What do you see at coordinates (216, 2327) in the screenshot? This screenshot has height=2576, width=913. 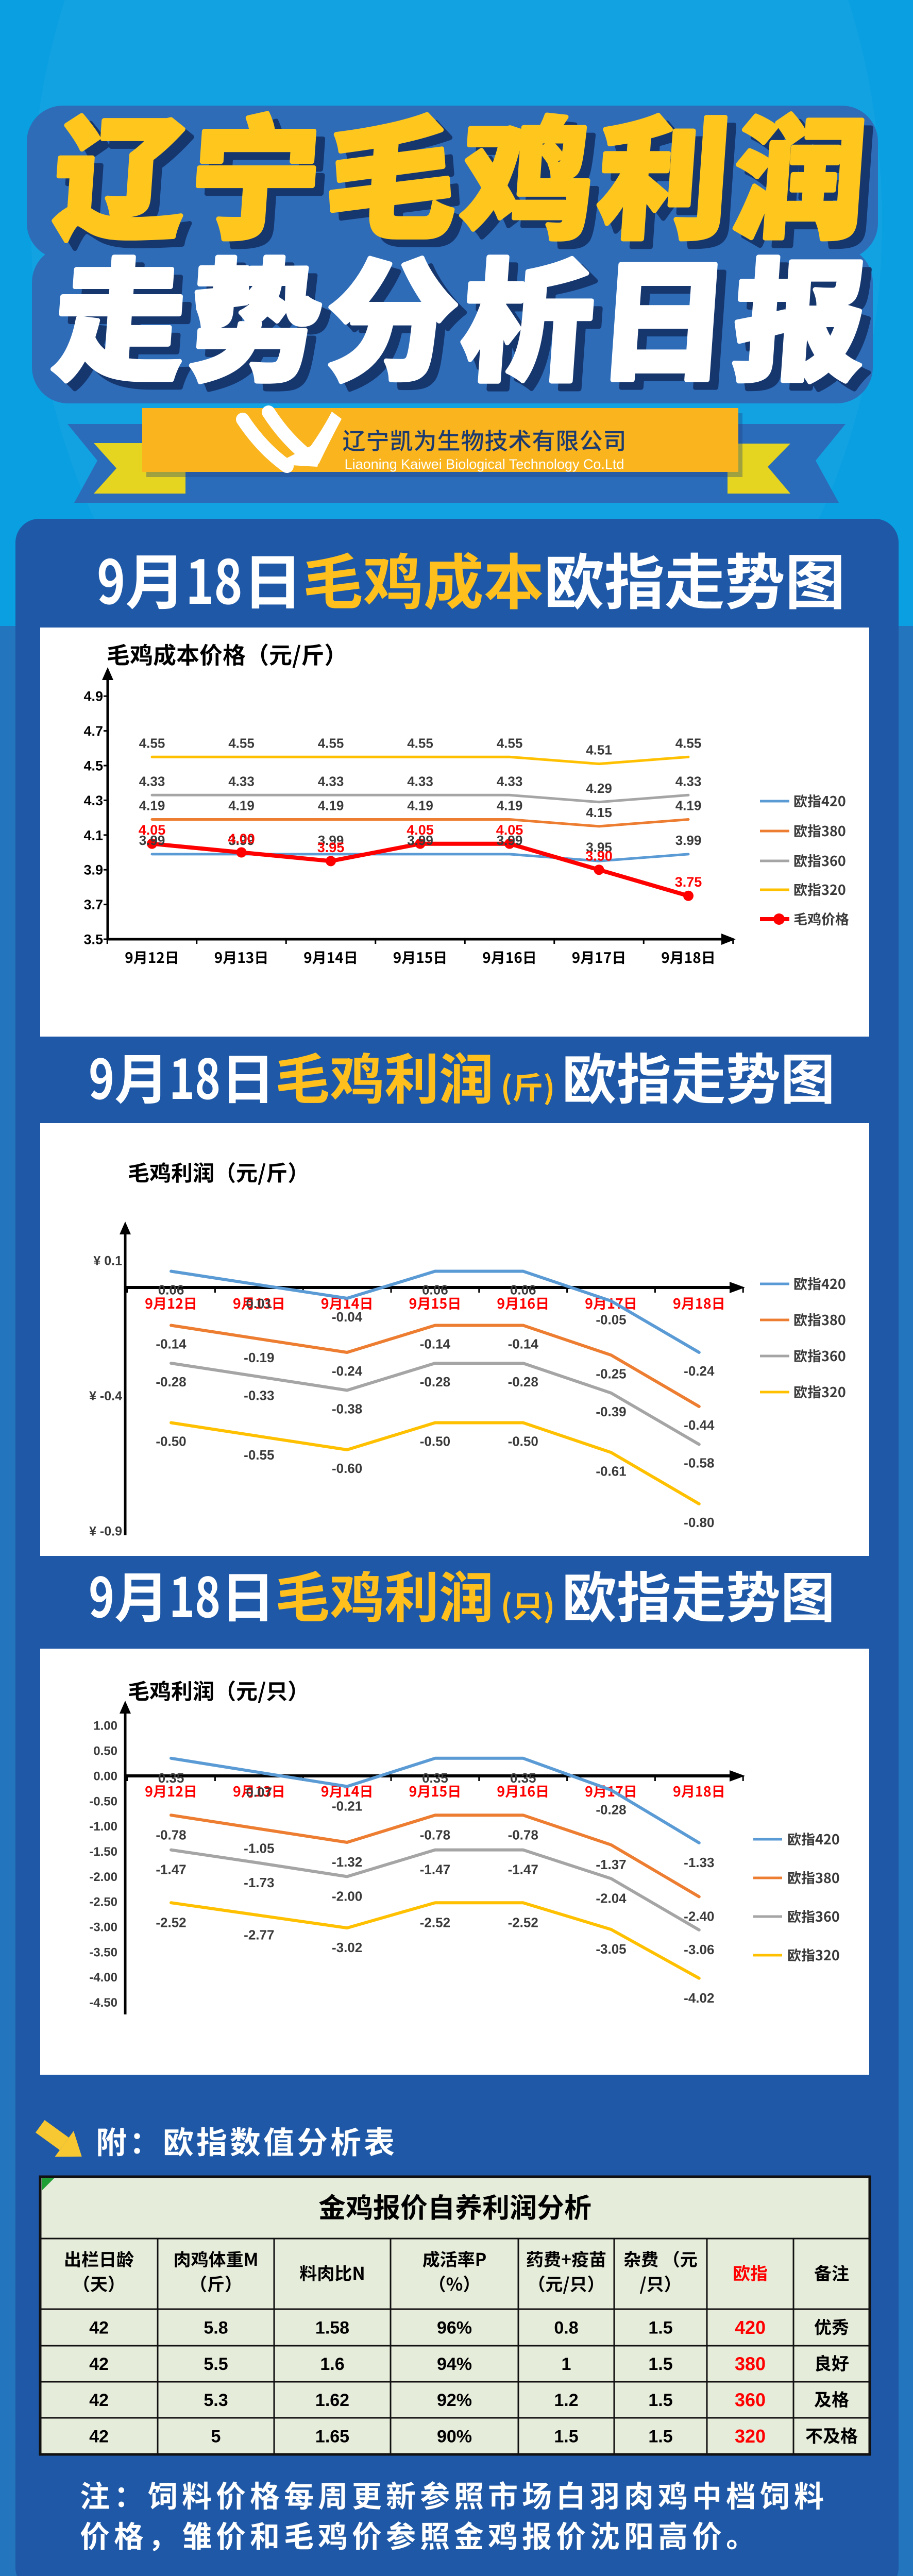 I see `svg-text: 5.8` at bounding box center [216, 2327].